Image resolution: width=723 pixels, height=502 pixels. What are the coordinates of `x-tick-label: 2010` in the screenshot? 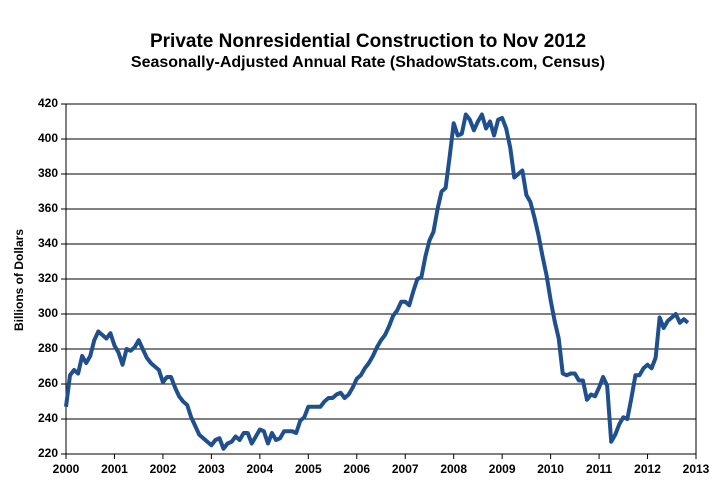 It's located at (550, 469).